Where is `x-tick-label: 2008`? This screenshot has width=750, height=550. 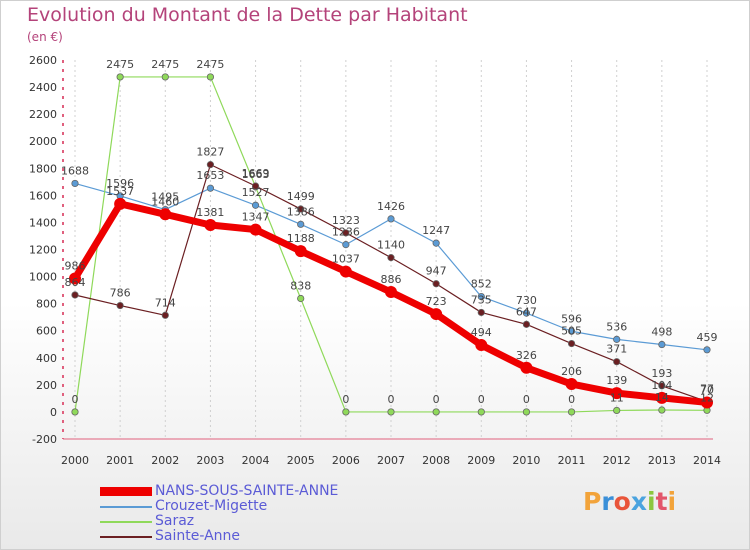 x-tick-label: 2008 is located at coordinates (436, 460).